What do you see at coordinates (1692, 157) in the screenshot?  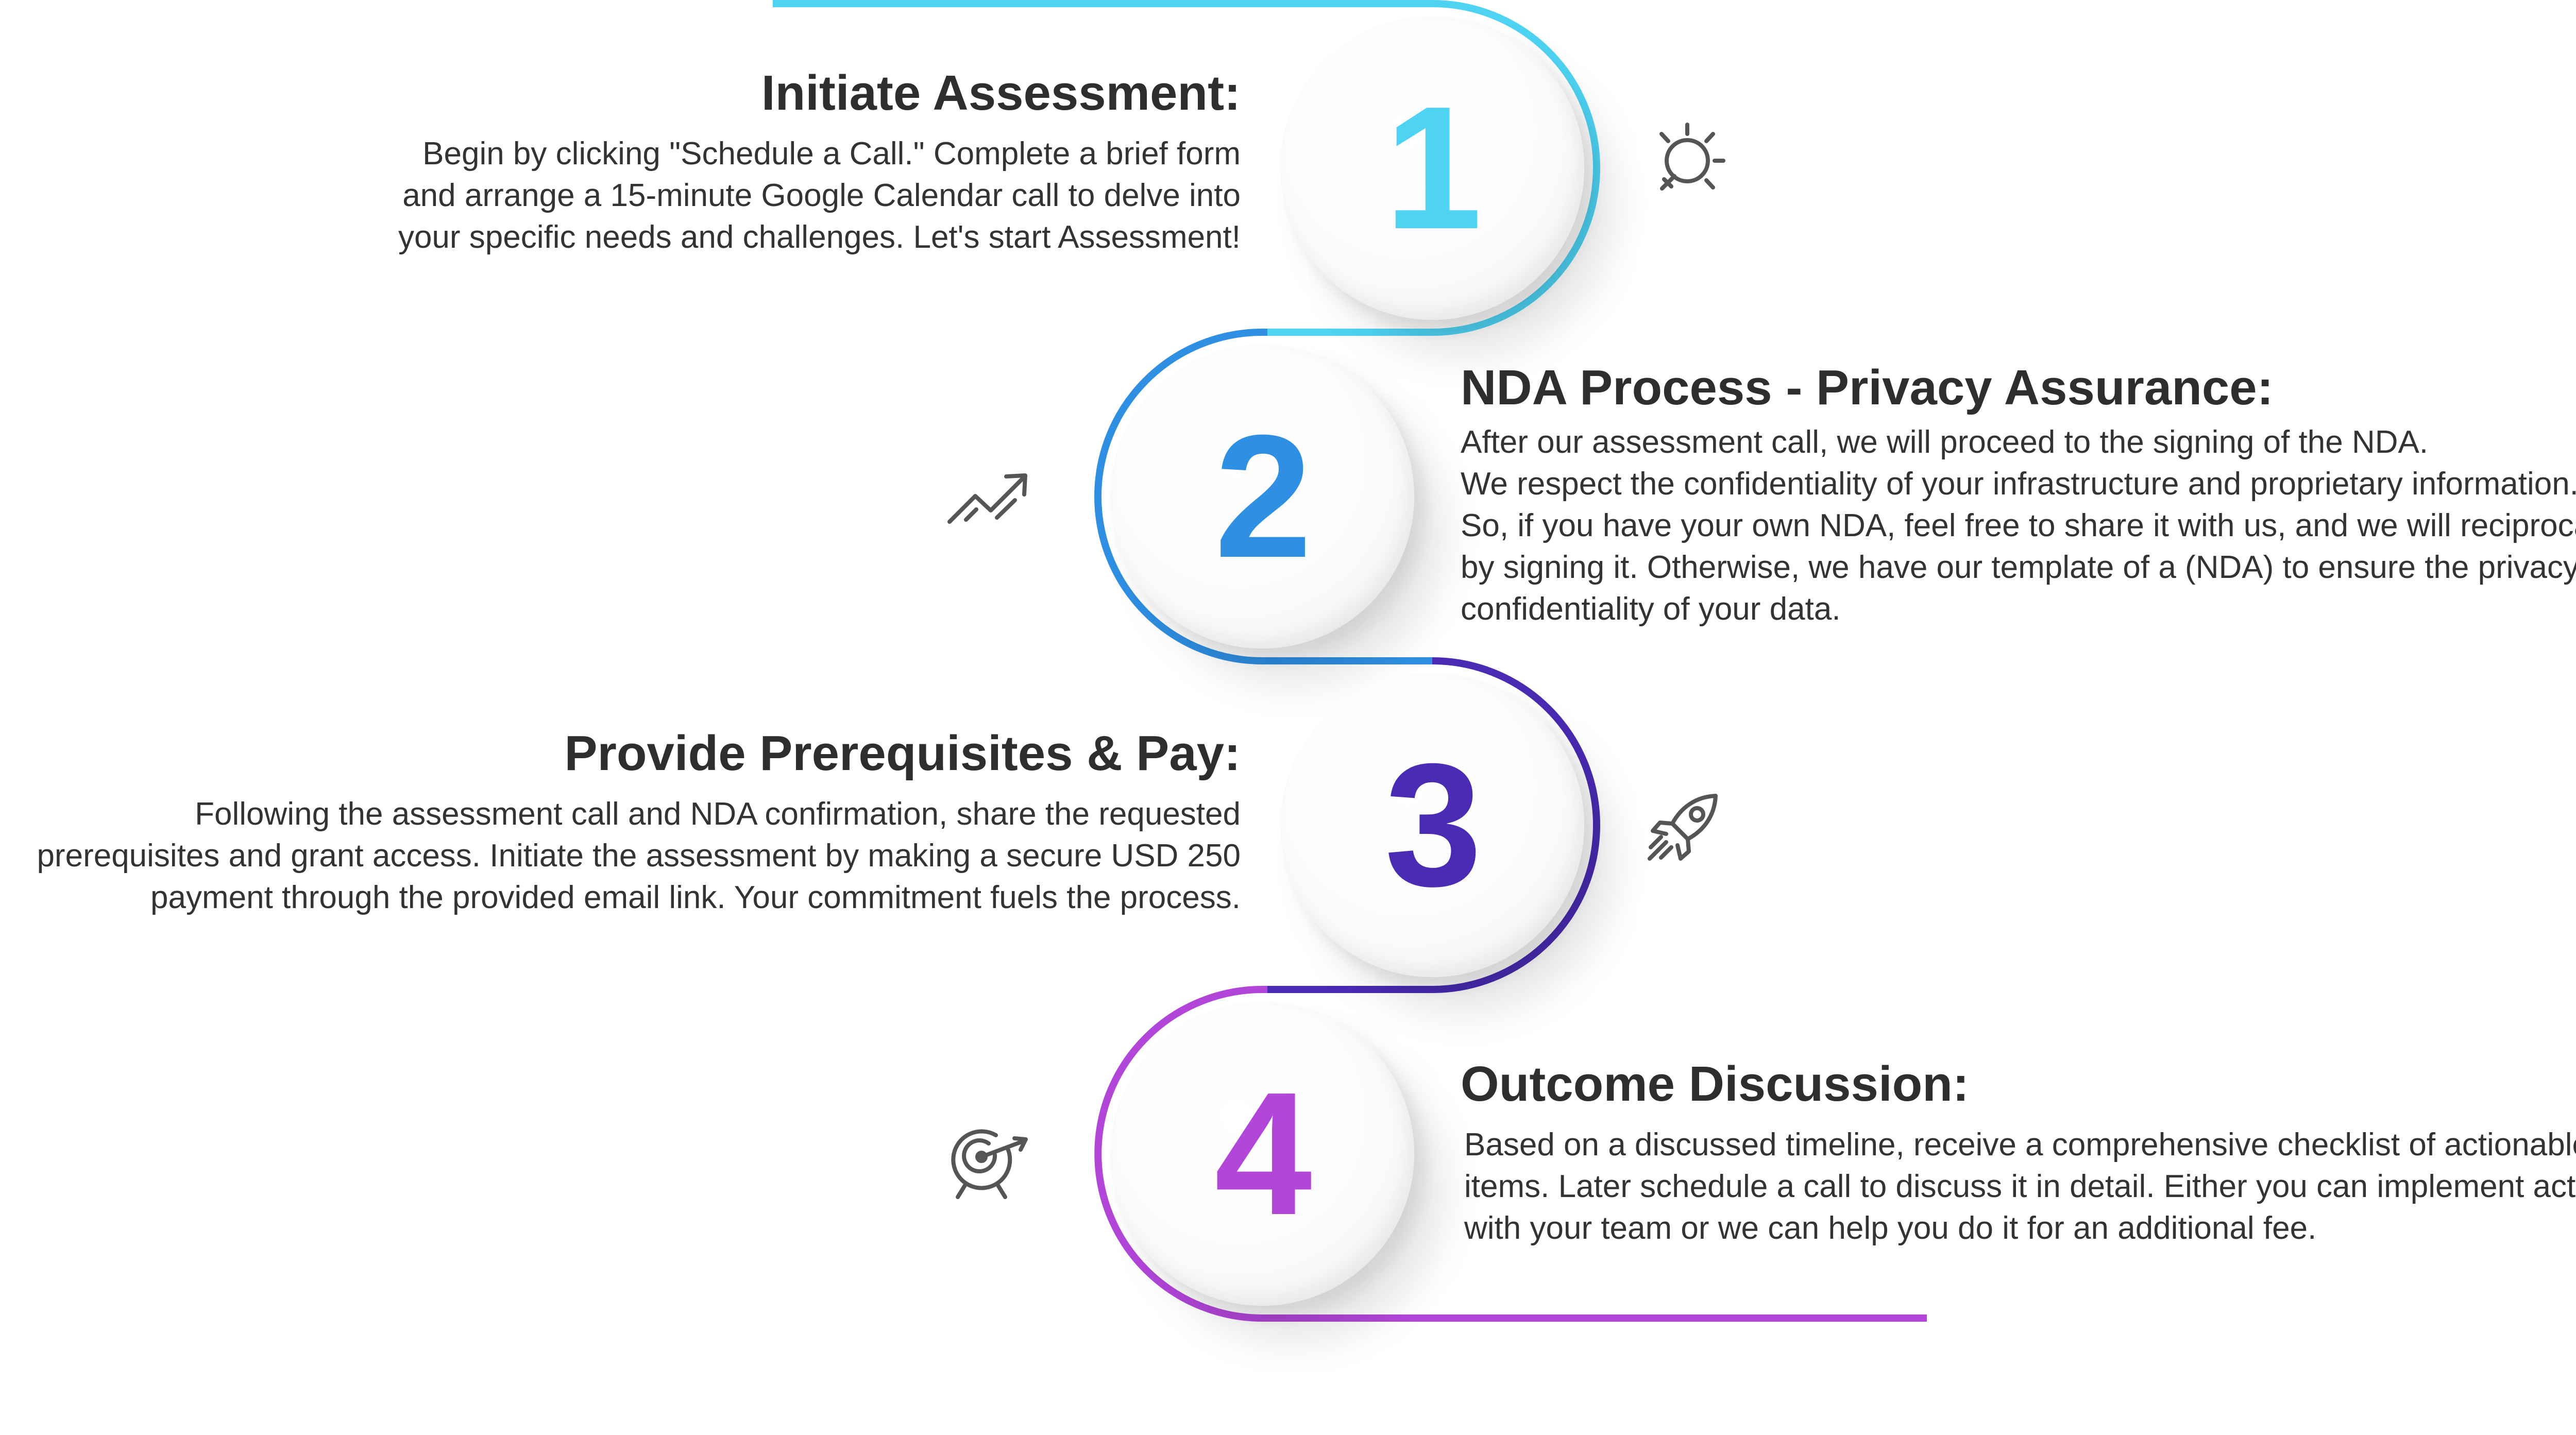 I see `lightbulb-icon` at bounding box center [1692, 157].